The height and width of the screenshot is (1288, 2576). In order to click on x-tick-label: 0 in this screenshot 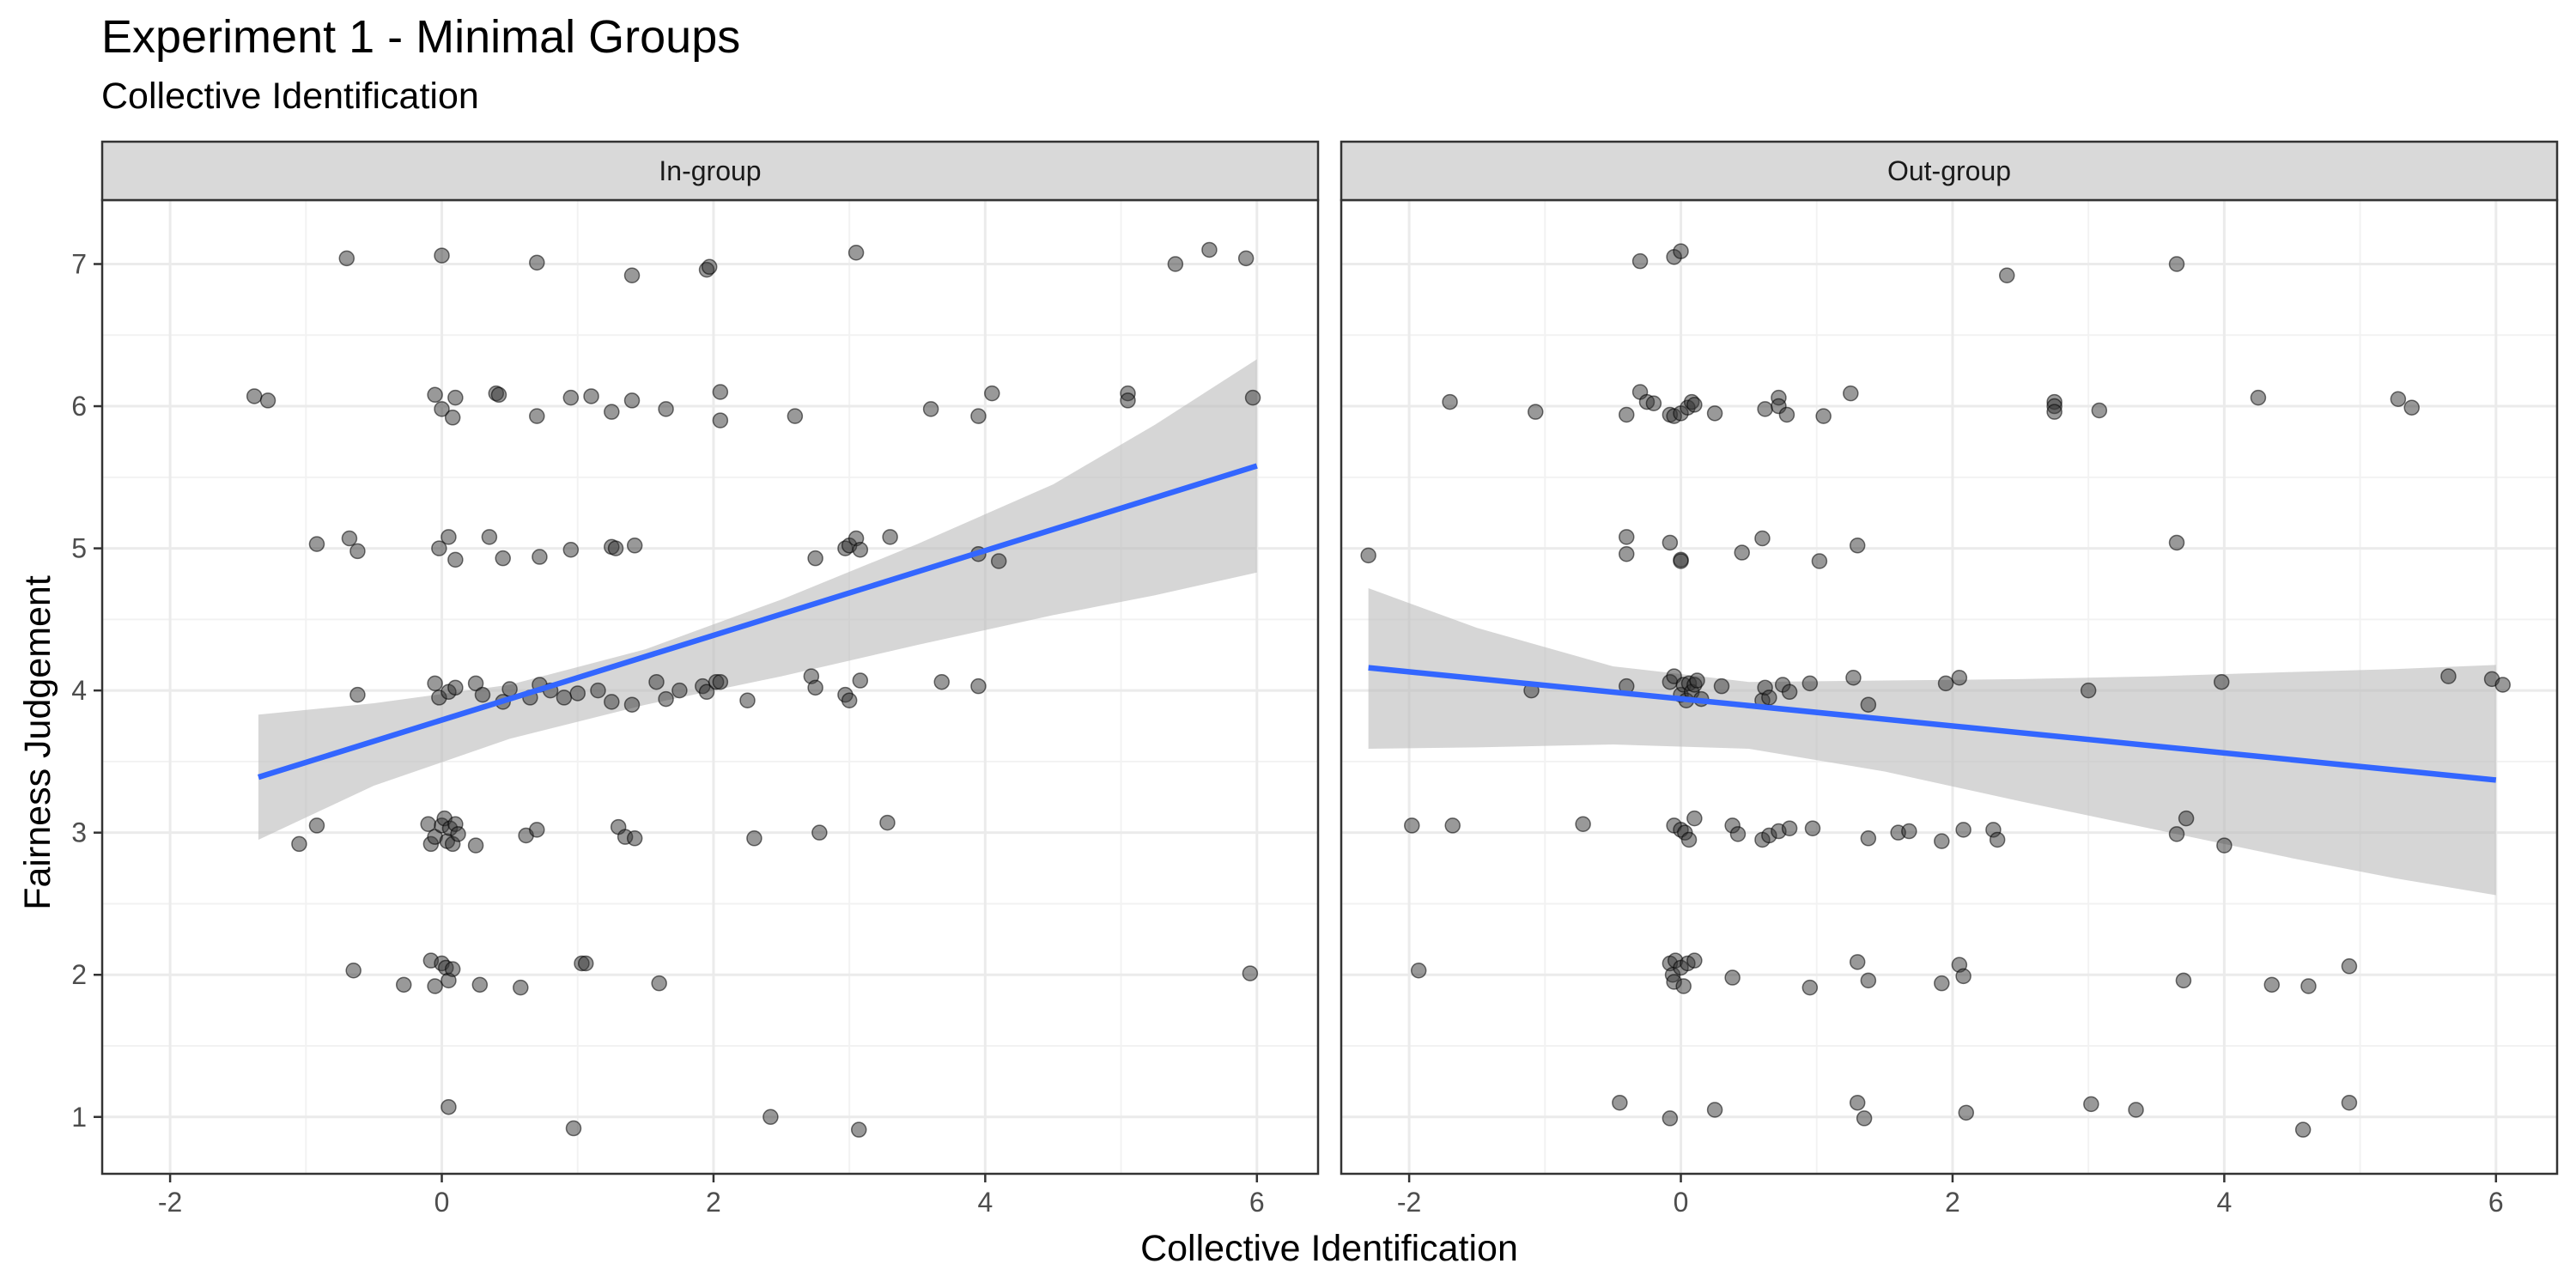, I will do `click(442, 1202)`.